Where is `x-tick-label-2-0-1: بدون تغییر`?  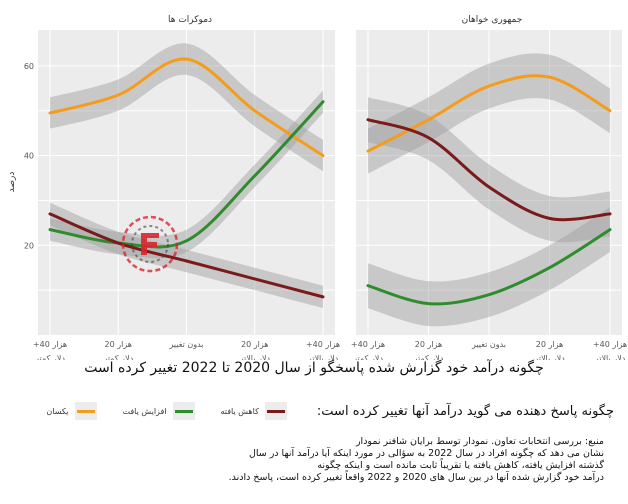
x-tick-label-2-0-1: بدون تغییر is located at coordinates (185, 344).